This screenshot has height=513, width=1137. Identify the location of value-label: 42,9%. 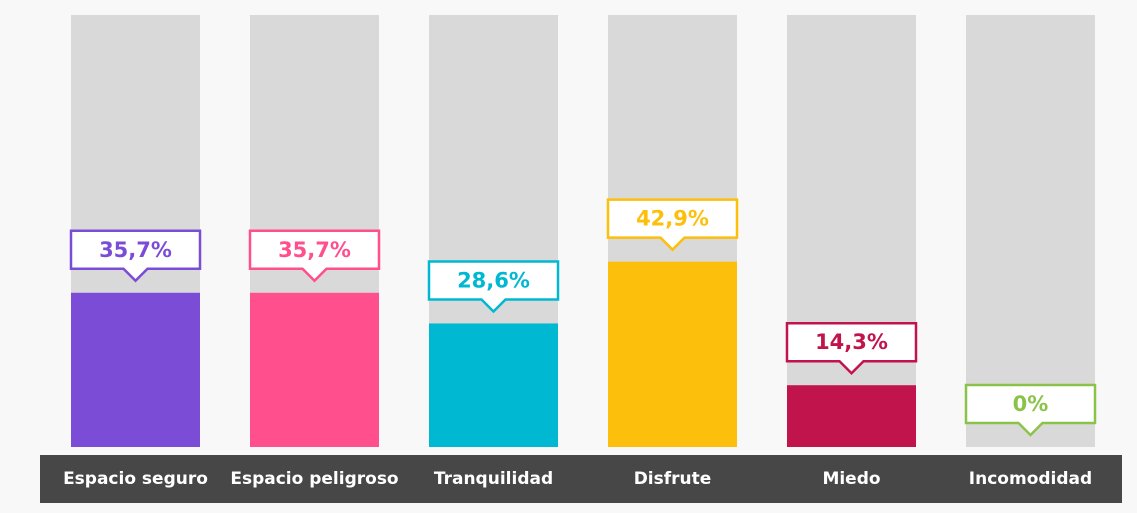
(672, 219).